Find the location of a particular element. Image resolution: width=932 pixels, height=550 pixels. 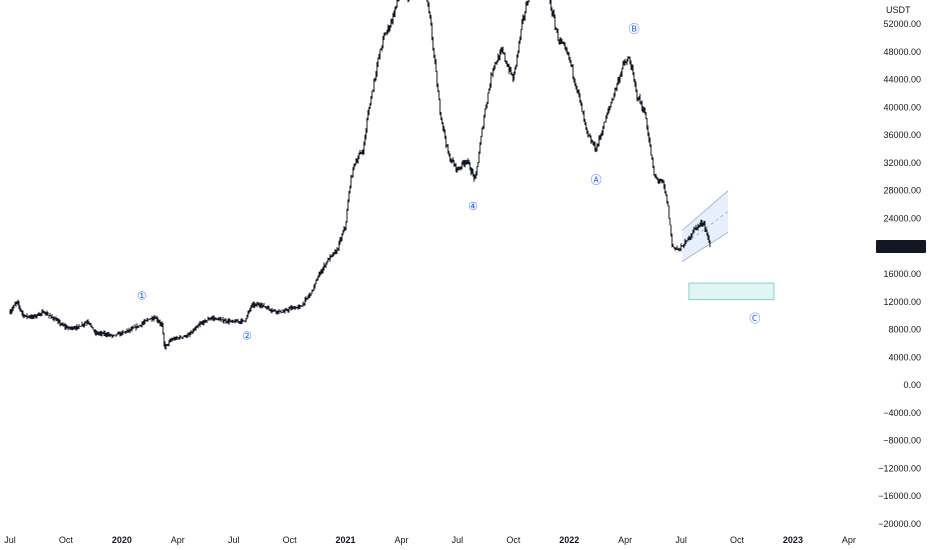

currency-label: USDT is located at coordinates (898, 10).